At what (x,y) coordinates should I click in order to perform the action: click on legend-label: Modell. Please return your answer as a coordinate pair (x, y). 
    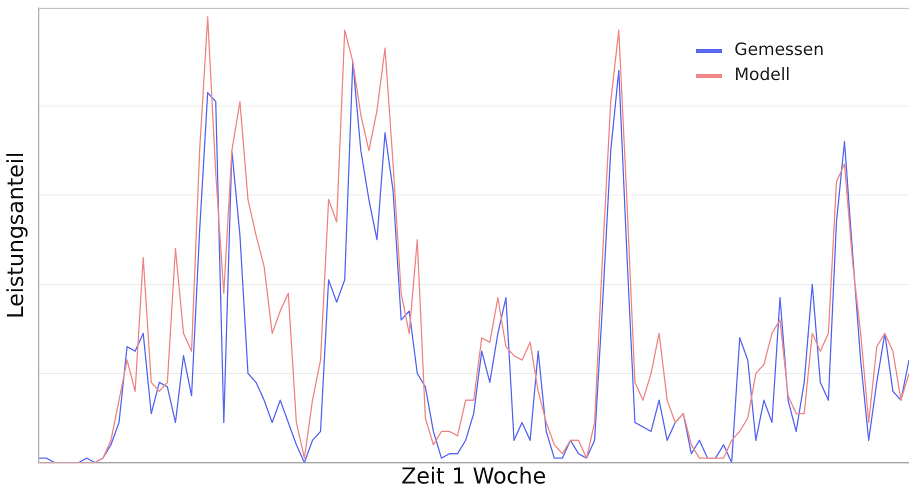
    Looking at the image, I should click on (762, 75).